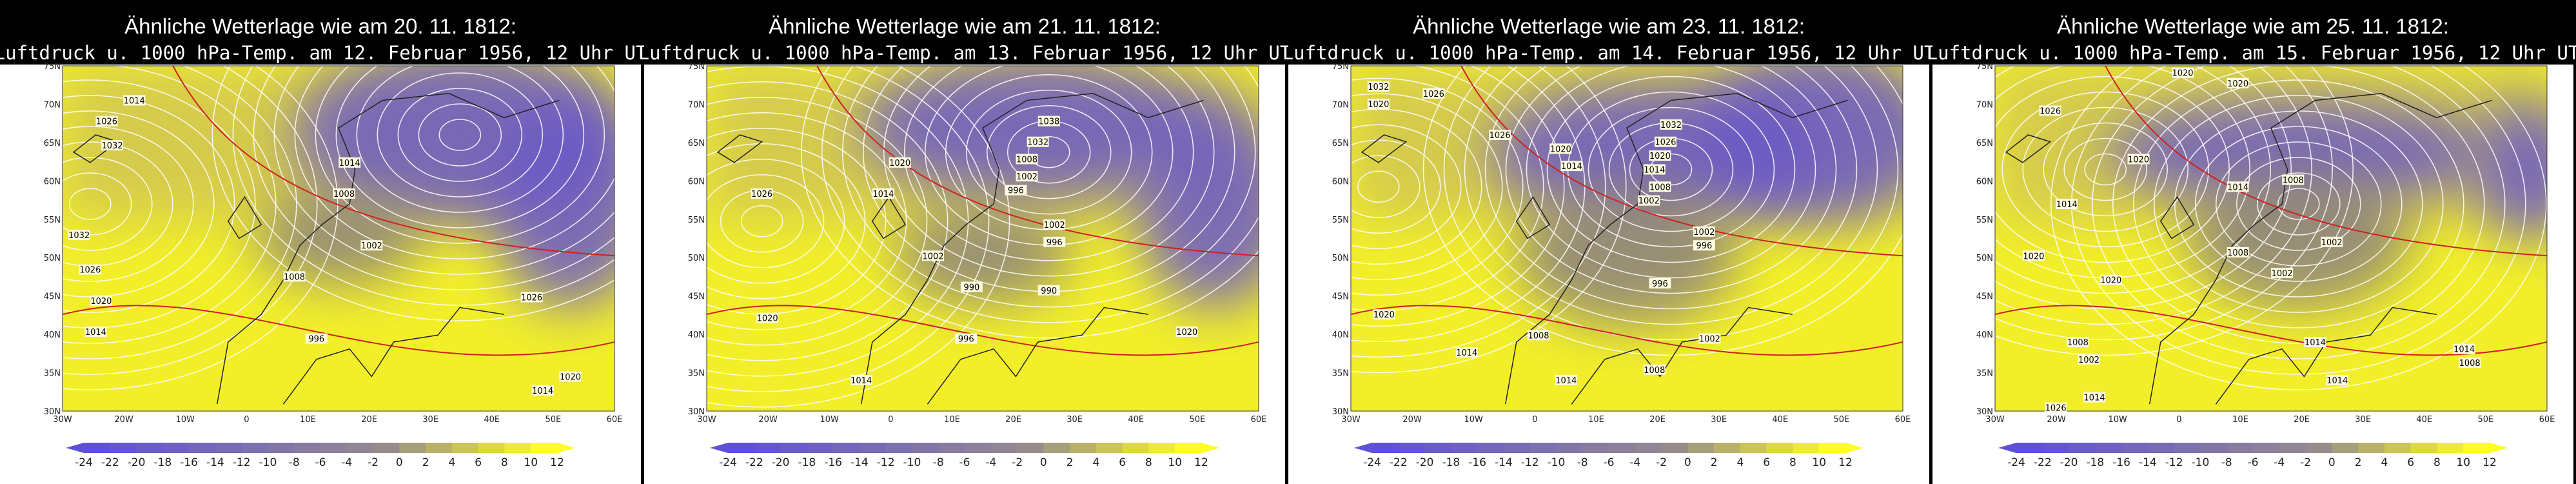 Image resolution: width=2576 pixels, height=484 pixels. I want to click on isotherm, so click(1682, 161).